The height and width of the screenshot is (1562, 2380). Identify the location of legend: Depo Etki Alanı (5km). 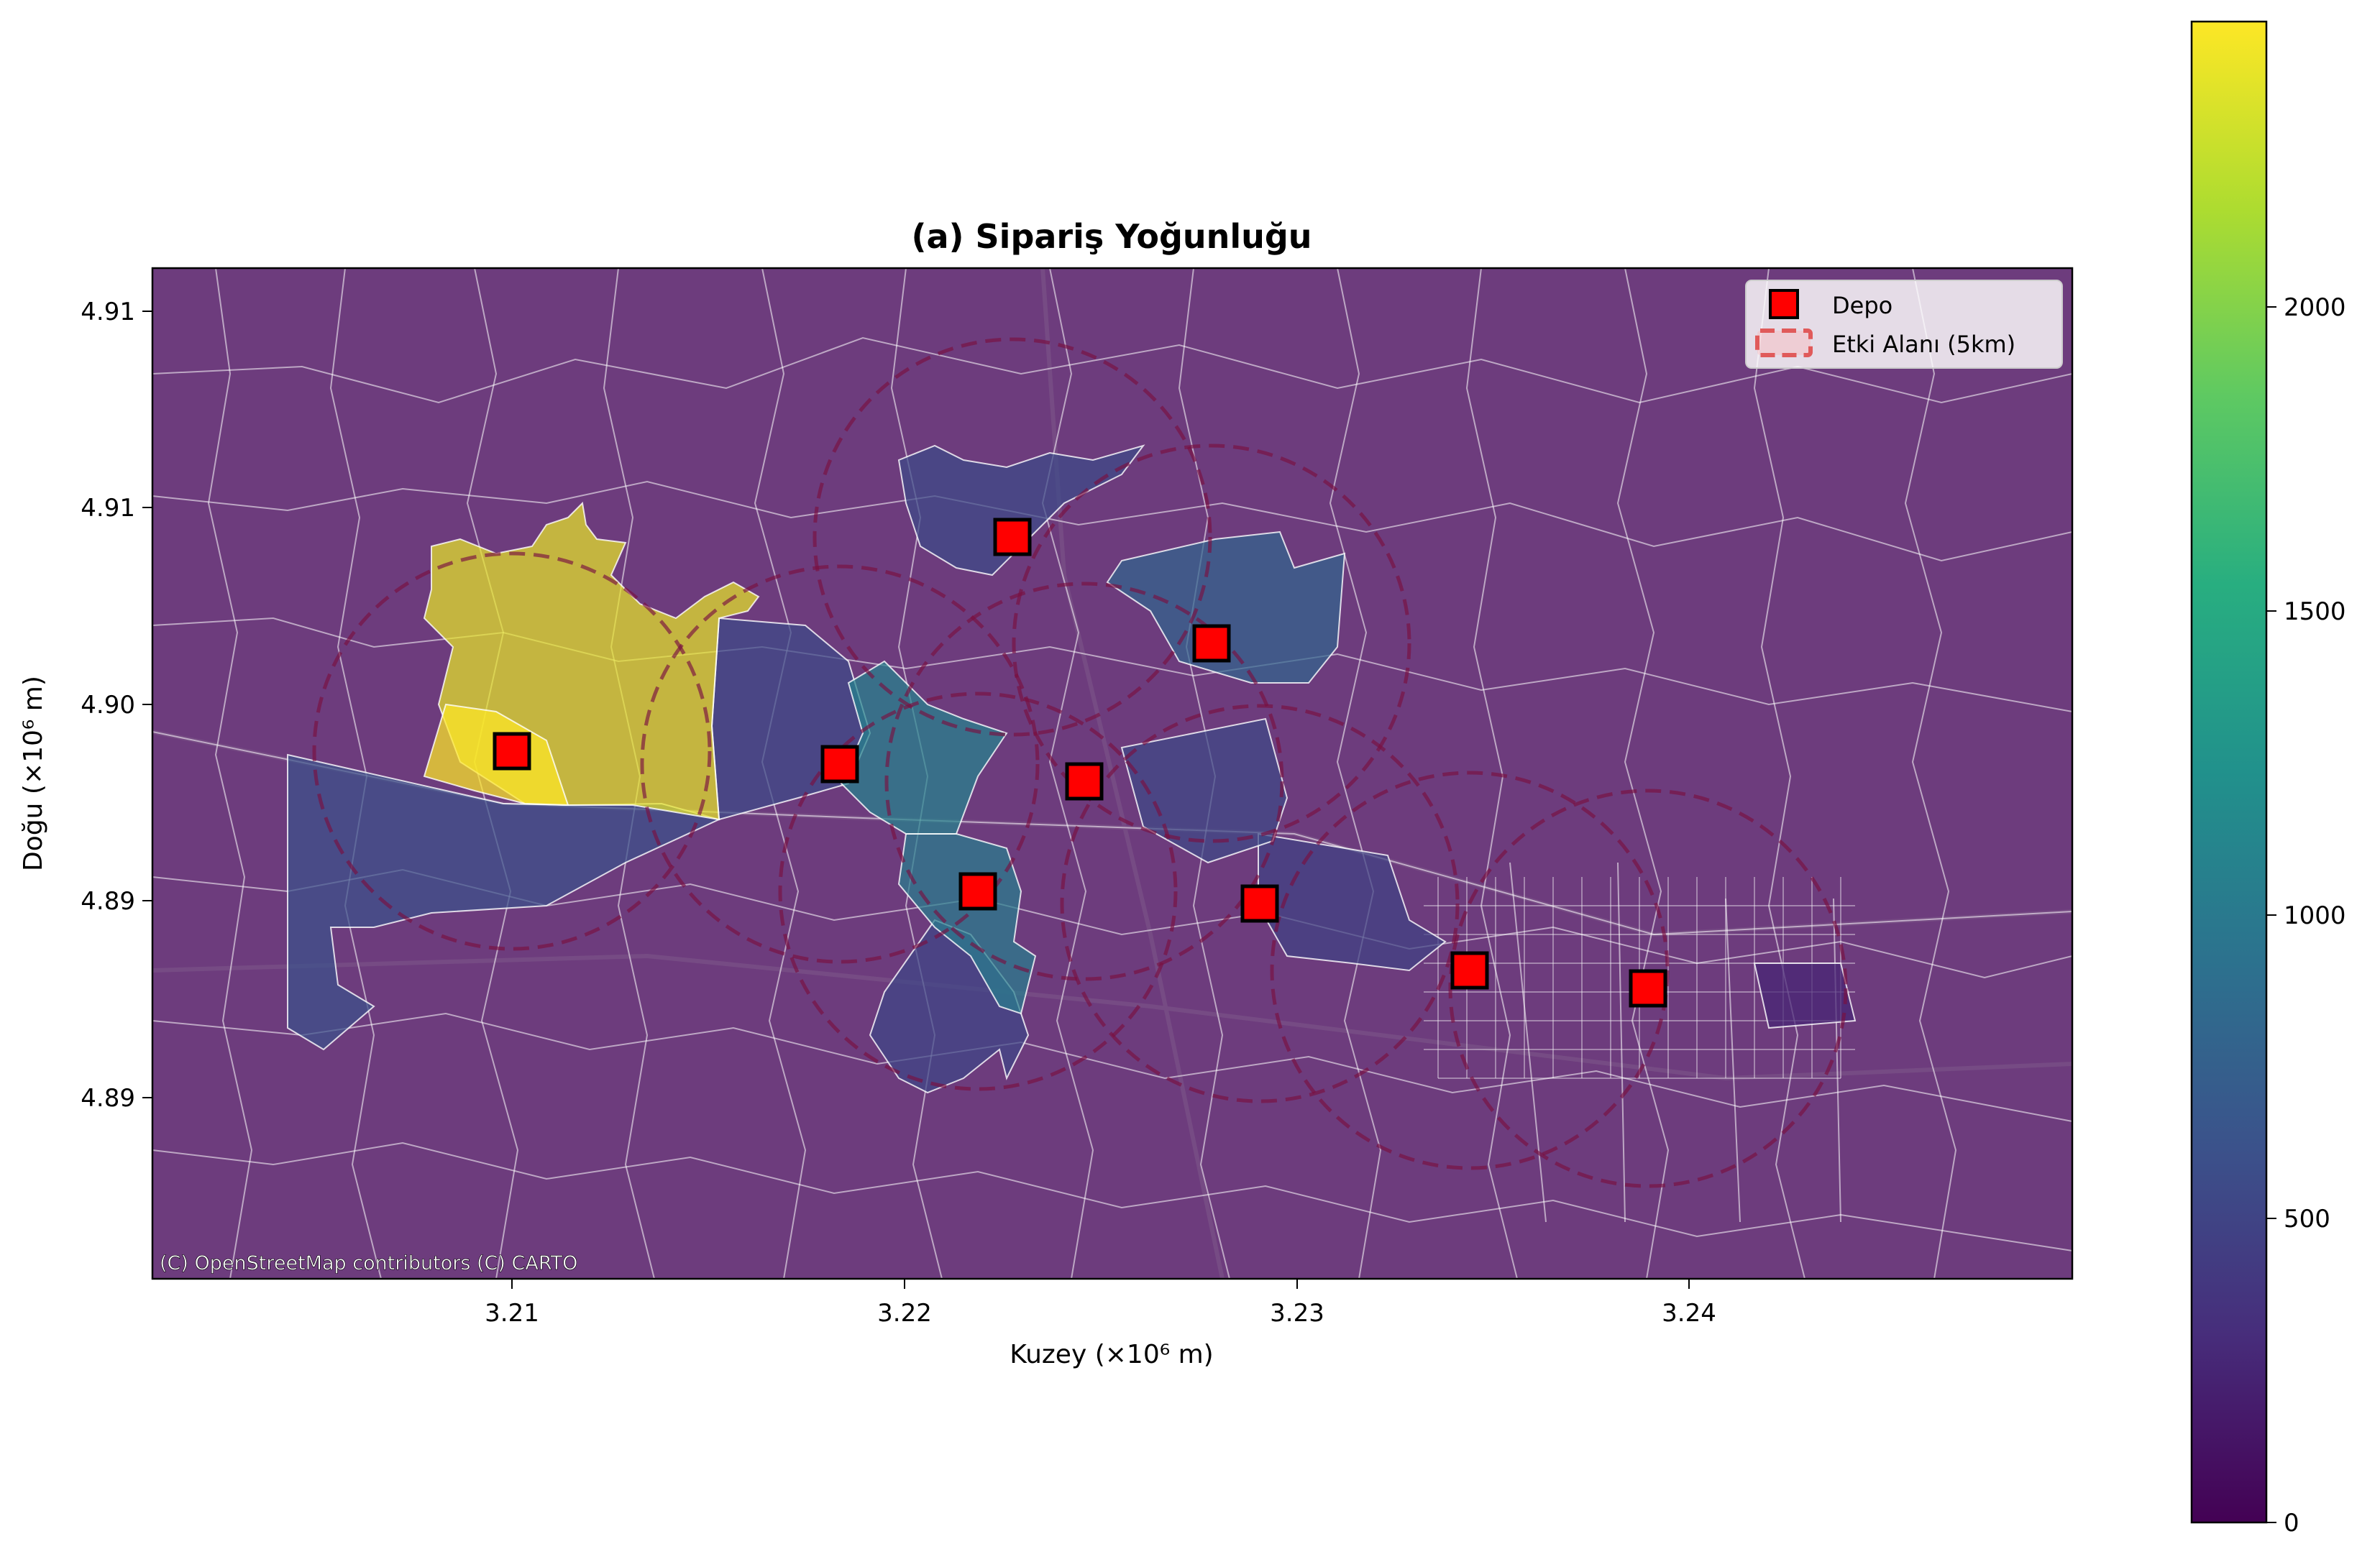
(1904, 324).